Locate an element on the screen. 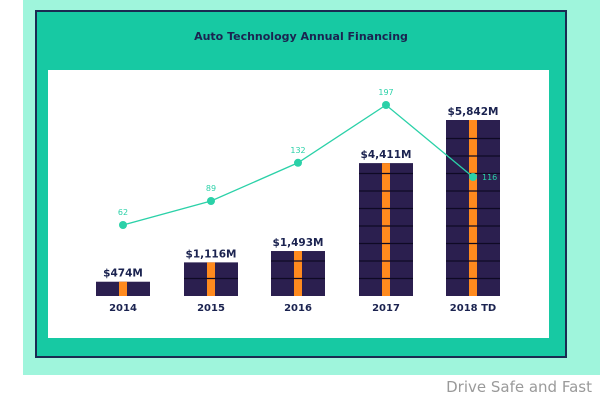  bar-value-label: $1,493M is located at coordinates (298, 243).